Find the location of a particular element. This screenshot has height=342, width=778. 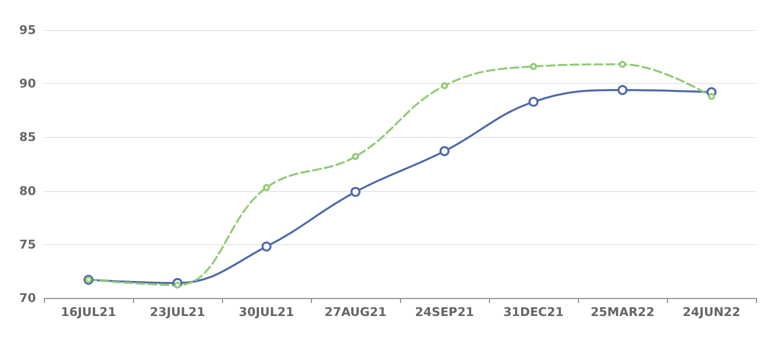

y-tick-label: 90 is located at coordinates (27, 83).